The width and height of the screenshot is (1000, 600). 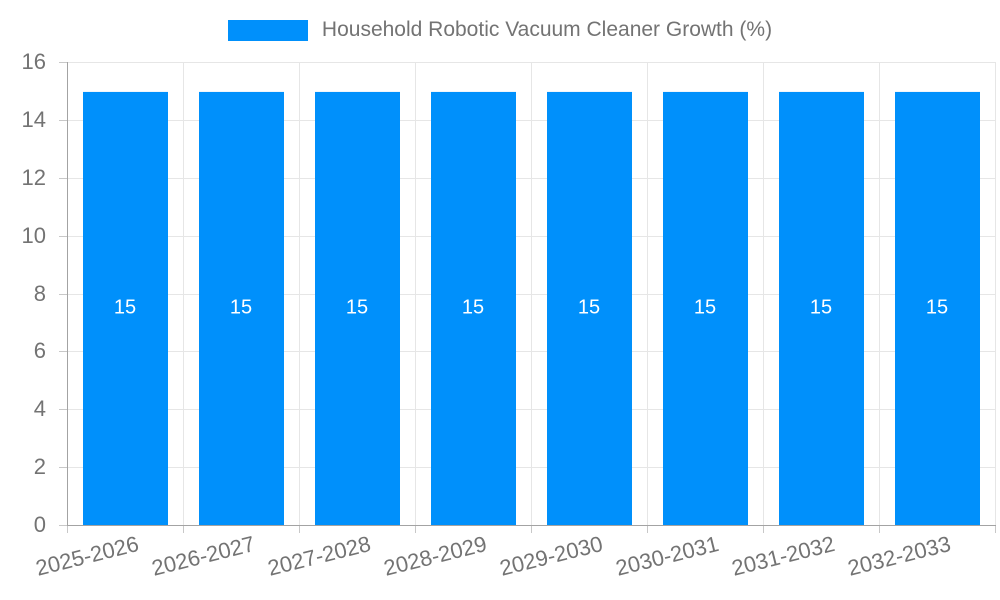 What do you see at coordinates (87, 556) in the screenshot?
I see `x-tick-label: 2025-2026` at bounding box center [87, 556].